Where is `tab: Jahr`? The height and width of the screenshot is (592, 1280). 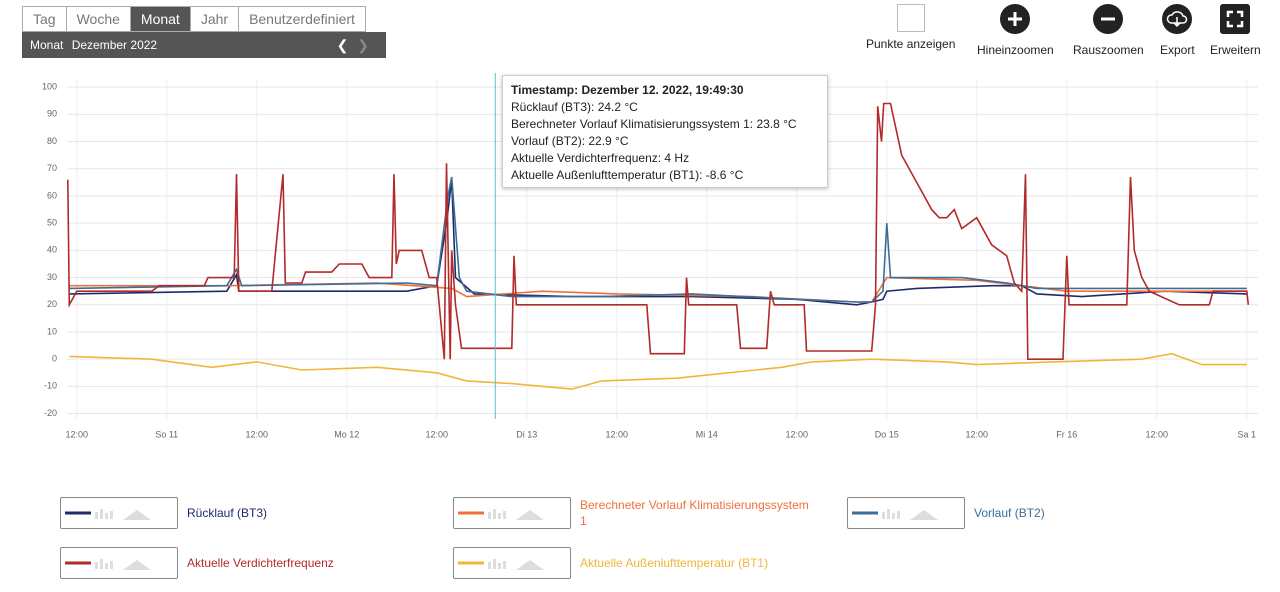 tab: Jahr is located at coordinates (215, 19).